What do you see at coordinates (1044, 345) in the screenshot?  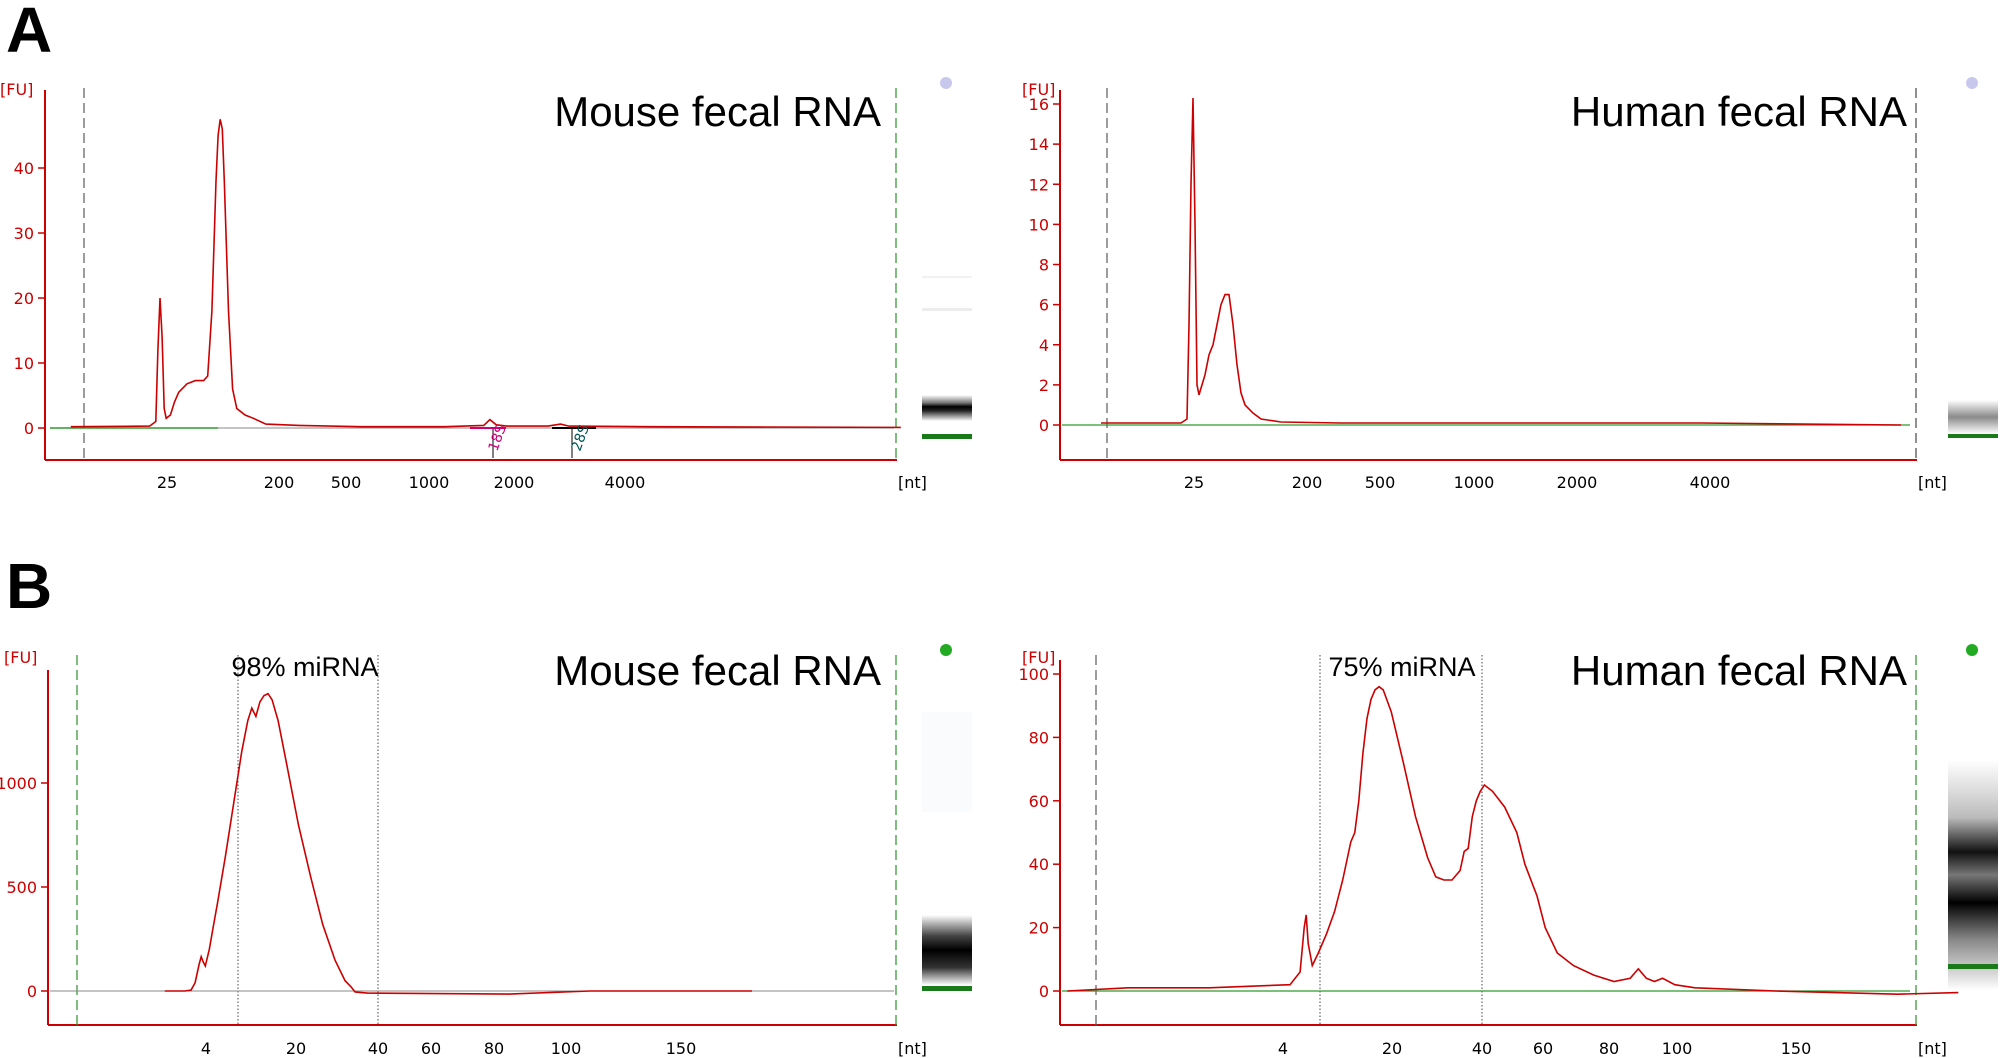 I see `y-tick-label: 4` at bounding box center [1044, 345].